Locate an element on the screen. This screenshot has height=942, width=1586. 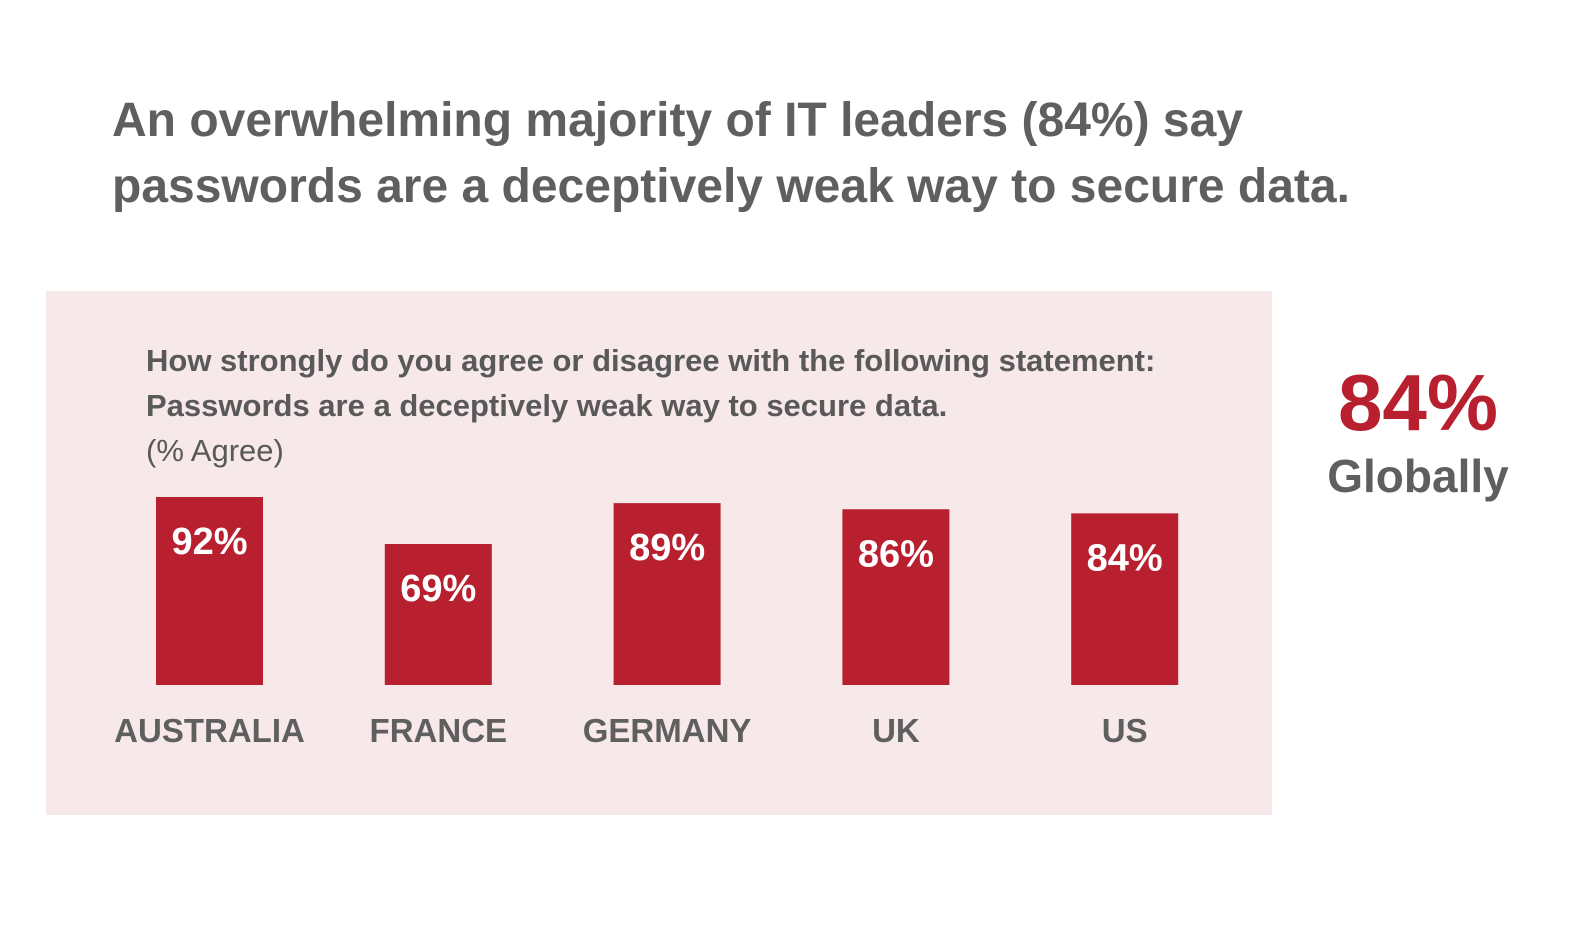
bar-value-label-uk: 86% is located at coordinates (896, 554).